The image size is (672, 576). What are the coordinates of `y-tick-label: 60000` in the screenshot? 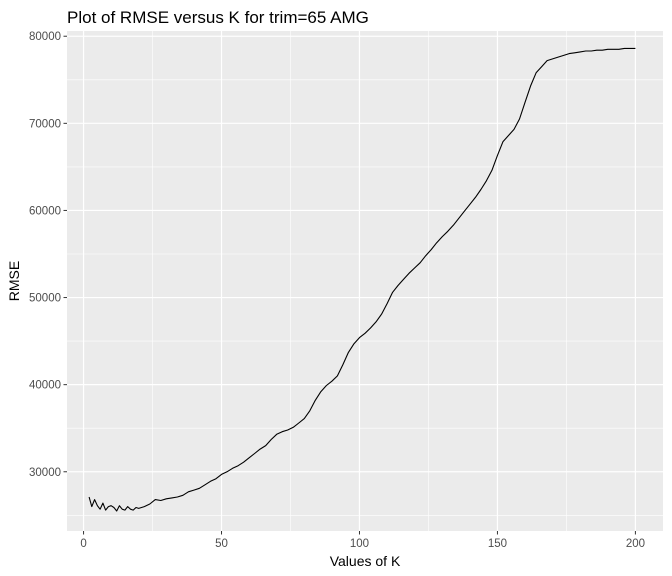 It's located at (45, 211).